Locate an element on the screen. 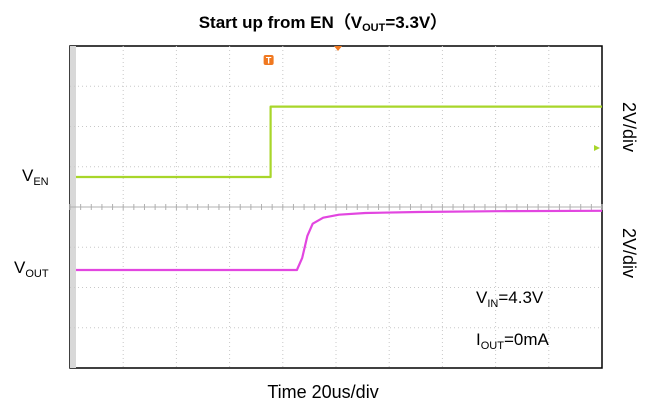 The width and height of the screenshot is (646, 412). trigger-marker is located at coordinates (268, 60).